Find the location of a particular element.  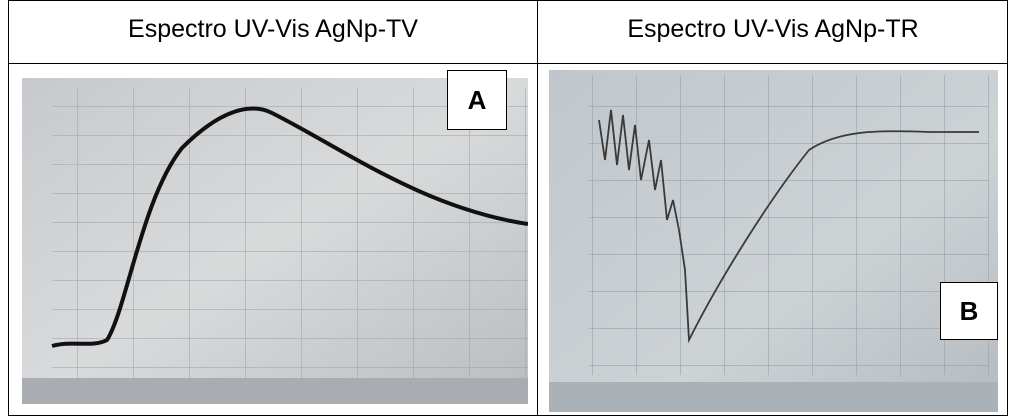

column-divider is located at coordinates (537, 208).